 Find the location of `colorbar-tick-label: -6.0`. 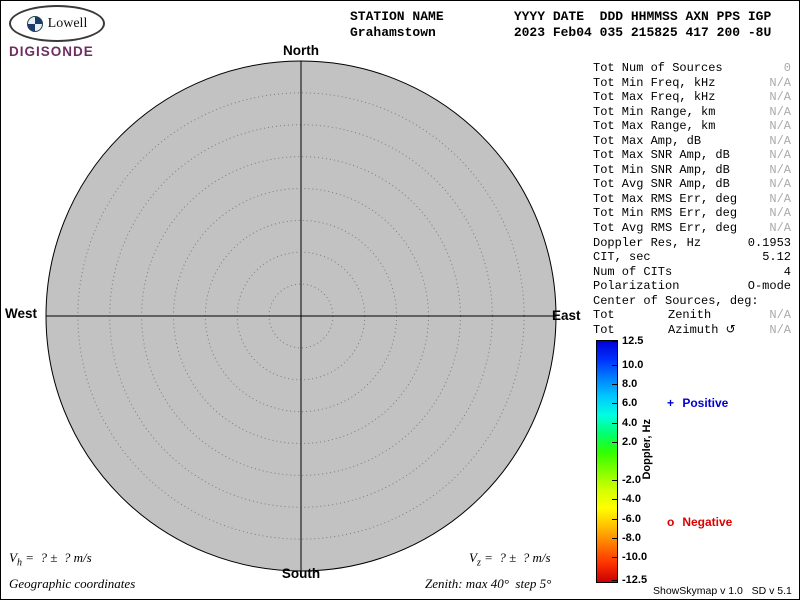

colorbar-tick-label: -6.0 is located at coordinates (631, 519).